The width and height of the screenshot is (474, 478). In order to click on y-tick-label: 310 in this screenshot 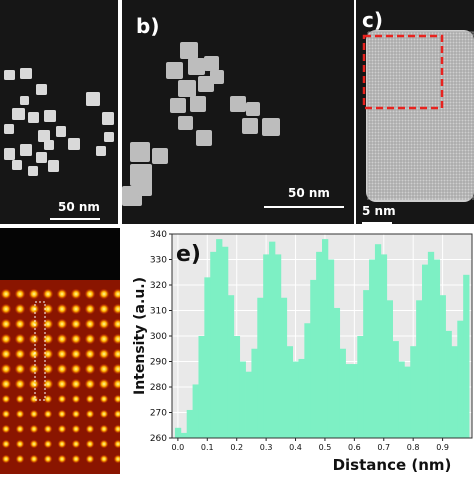, I will do `click(158, 312)`.